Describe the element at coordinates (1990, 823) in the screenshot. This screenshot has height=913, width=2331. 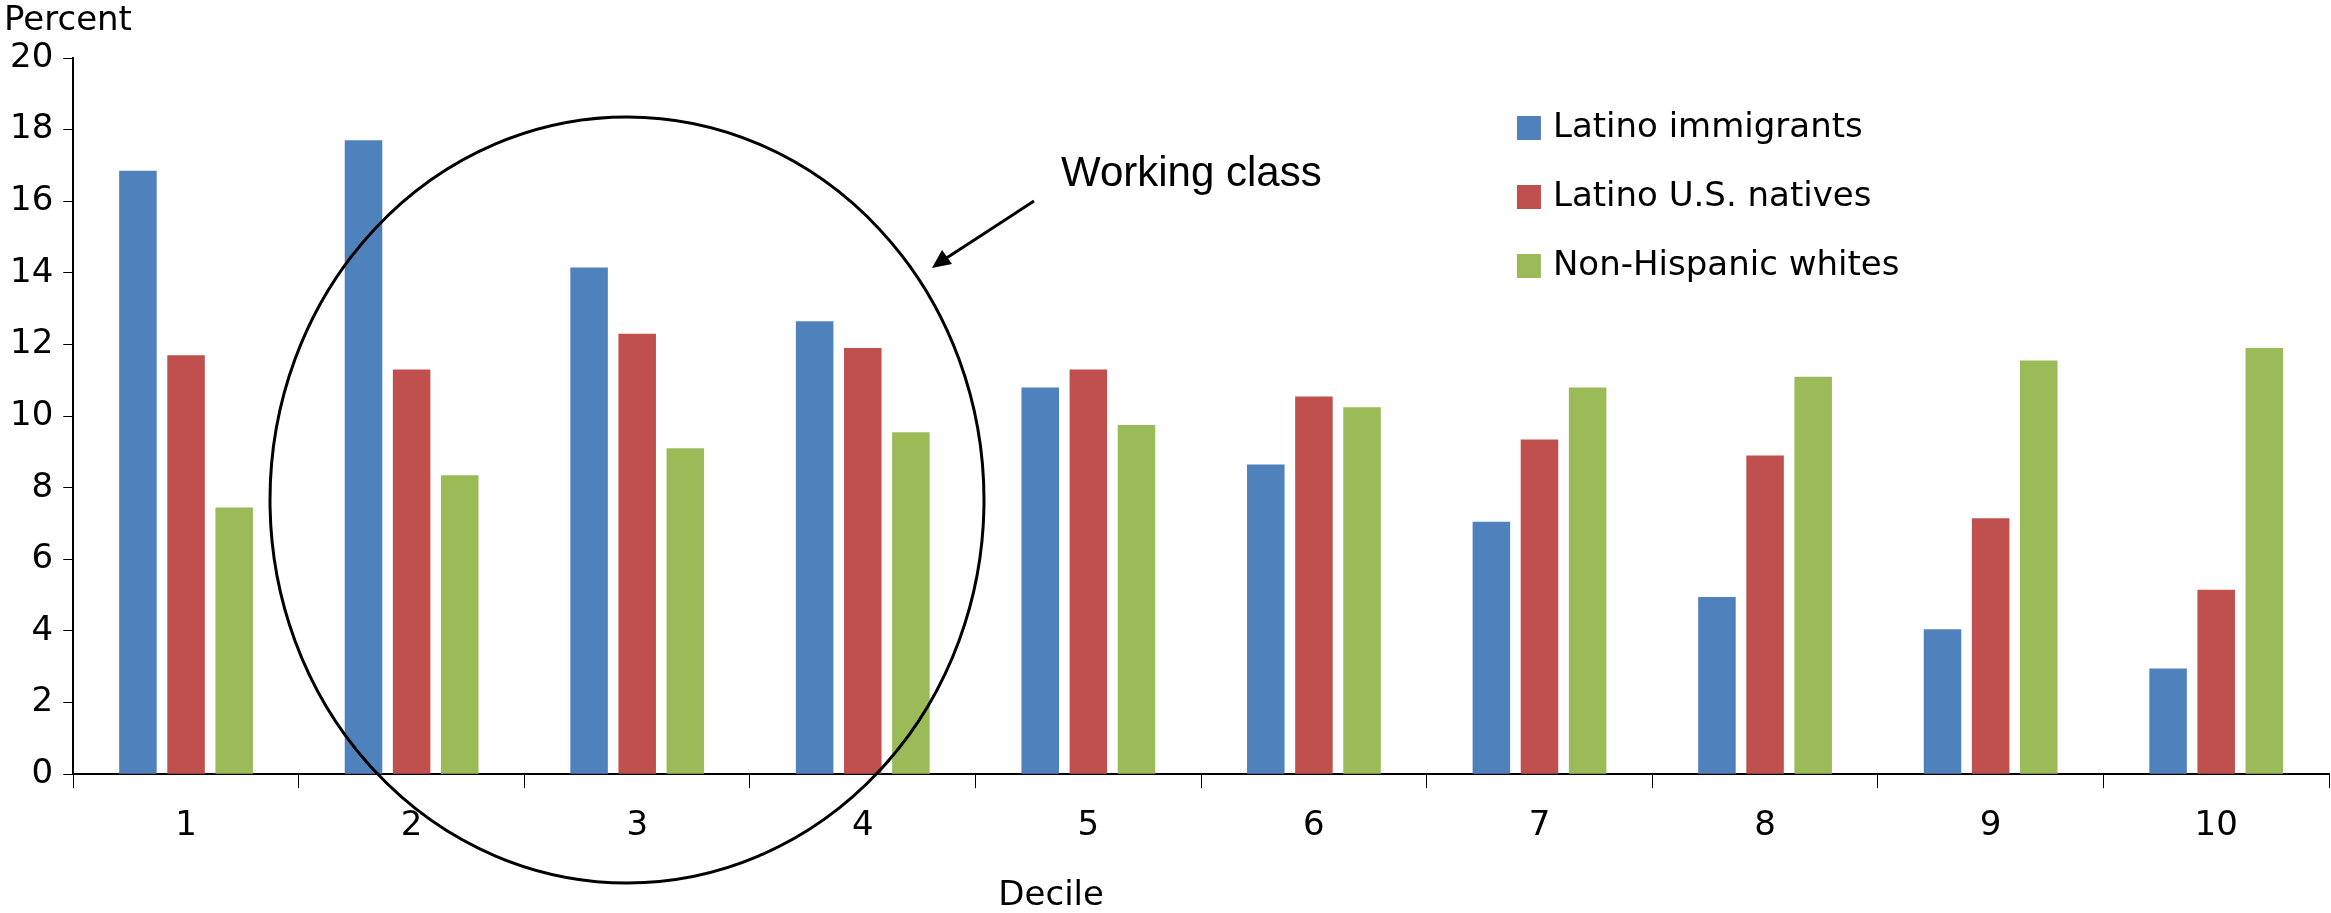
I see `x-tick-label: 9` at that location.